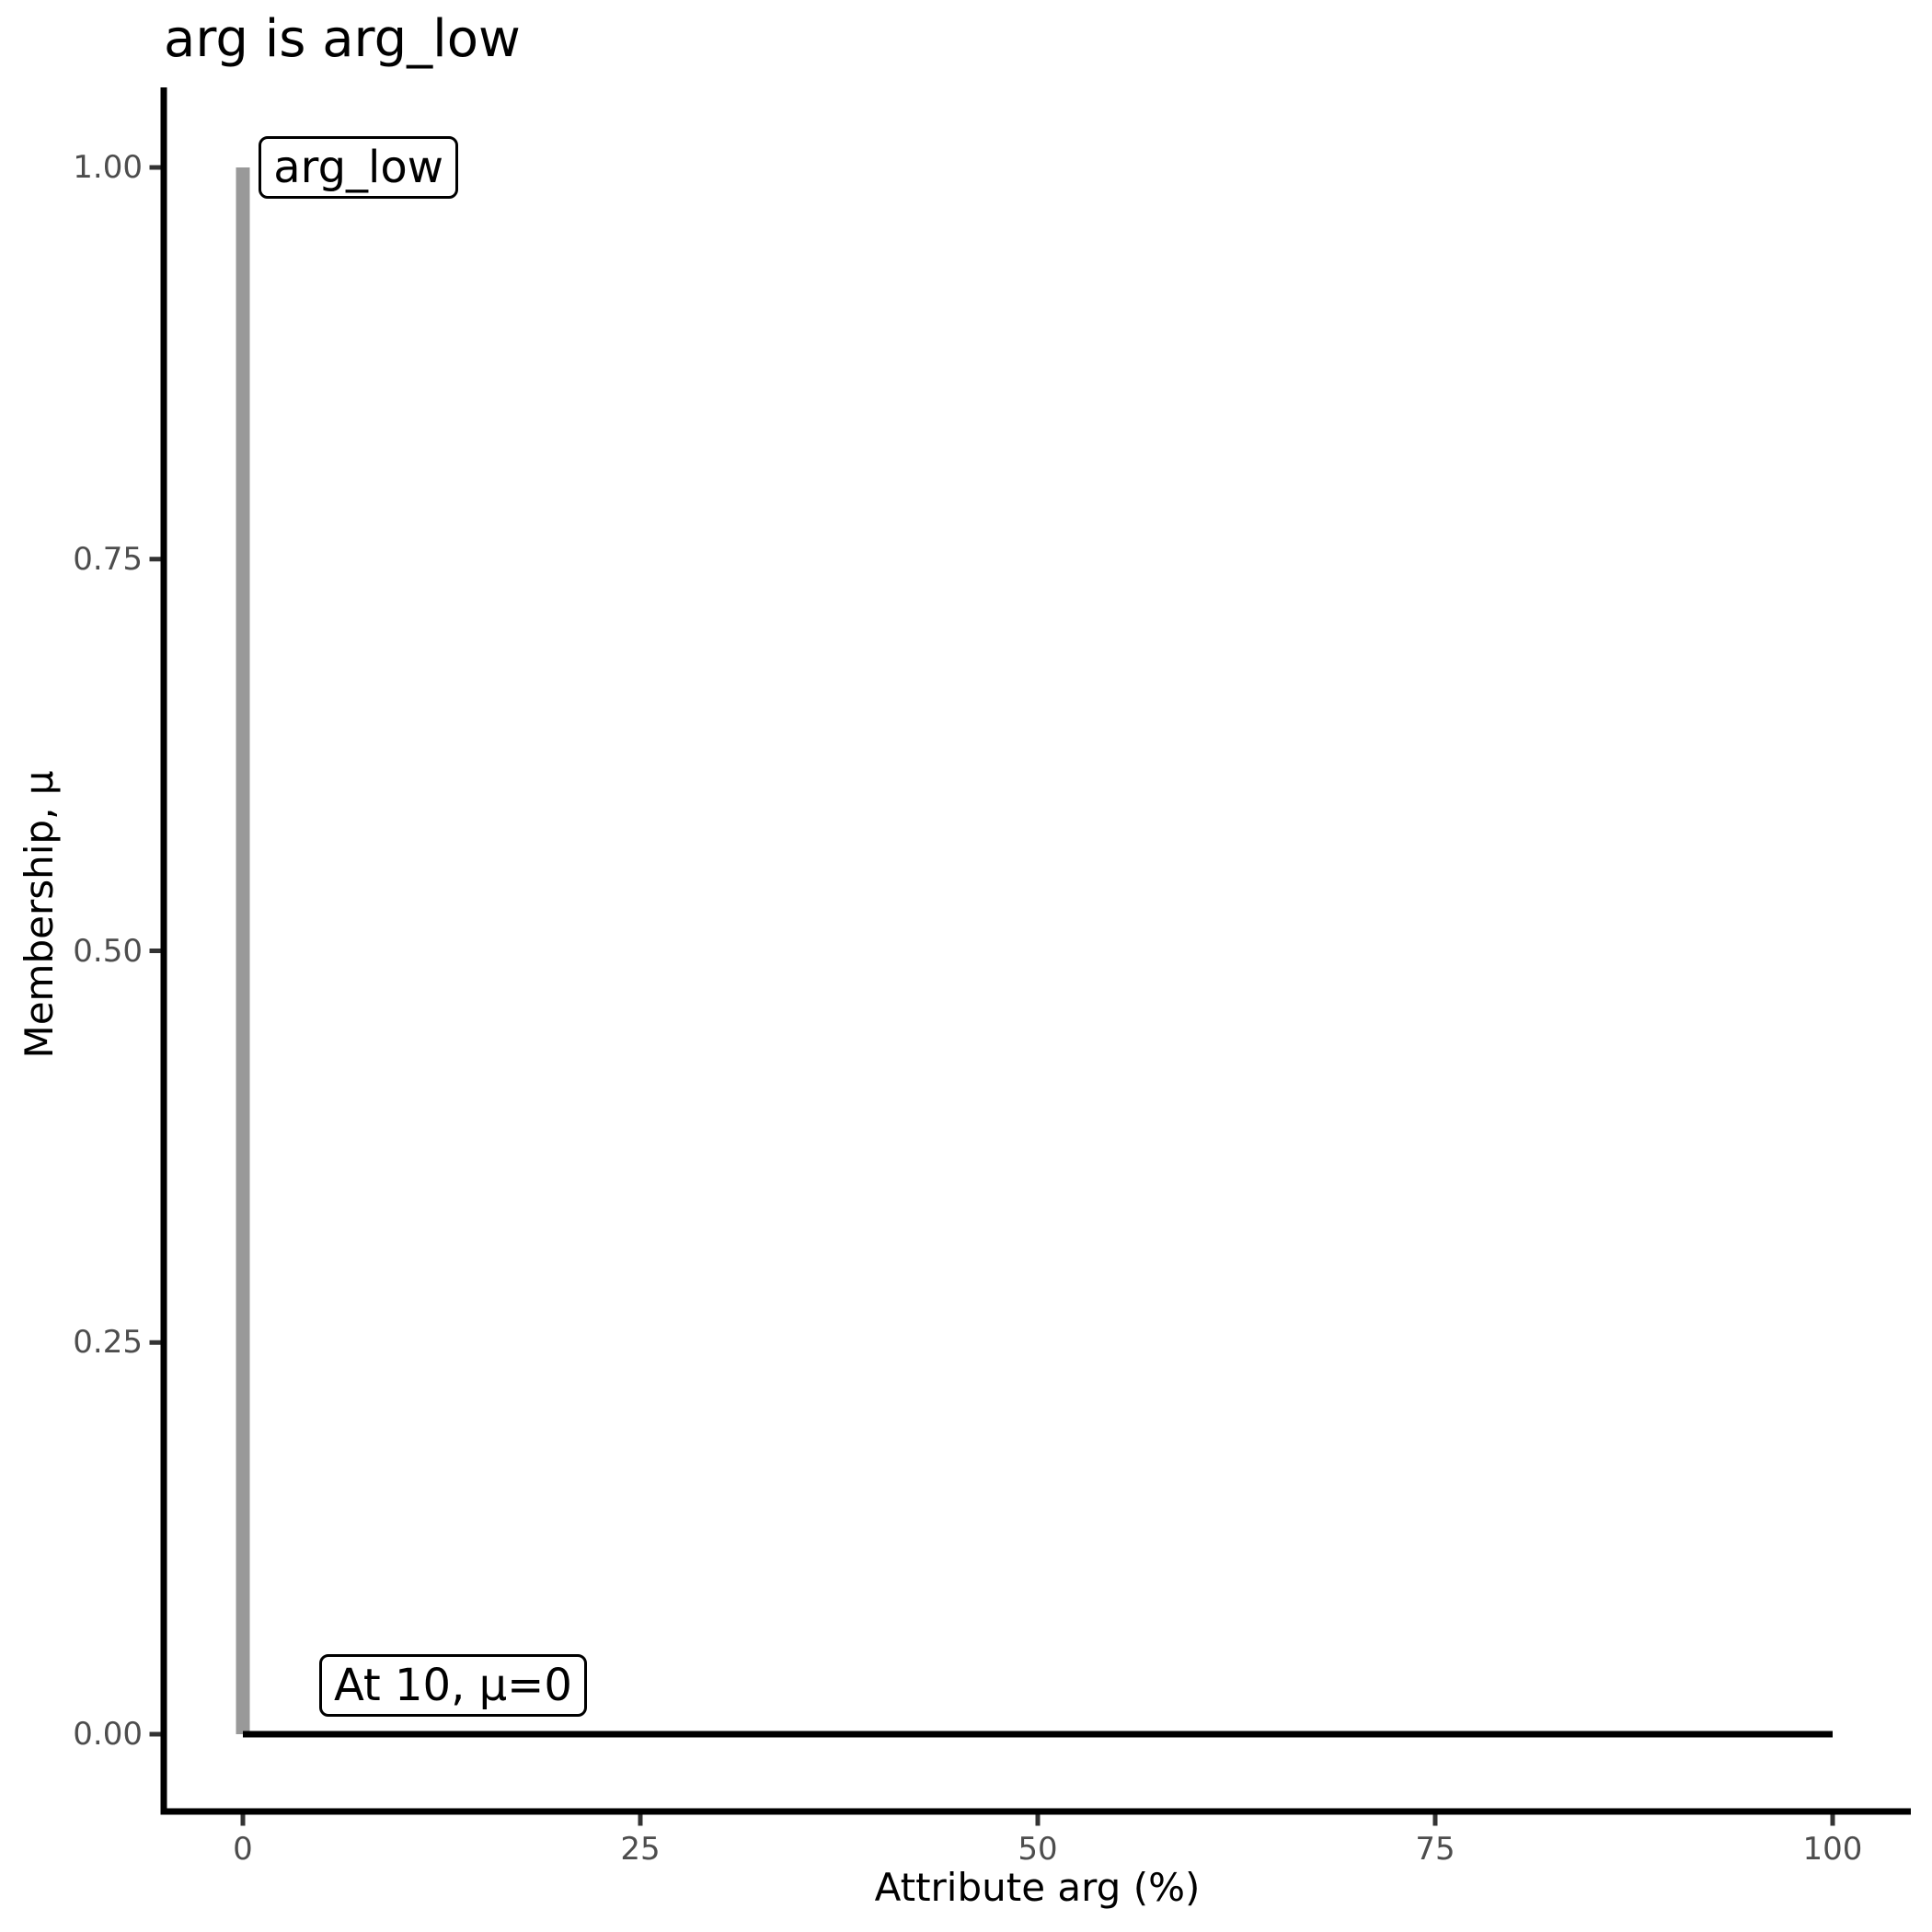 This screenshot has width=1932, height=1932. What do you see at coordinates (452, 1686) in the screenshot?
I see `annotation-label-1: At 10, μ=0` at bounding box center [452, 1686].